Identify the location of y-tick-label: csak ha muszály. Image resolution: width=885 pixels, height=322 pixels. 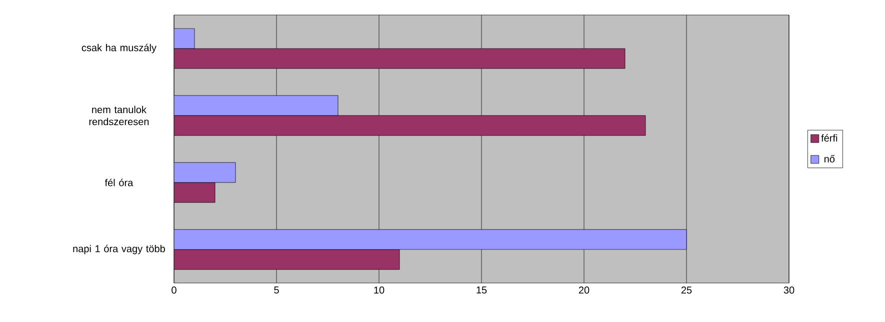
(119, 49).